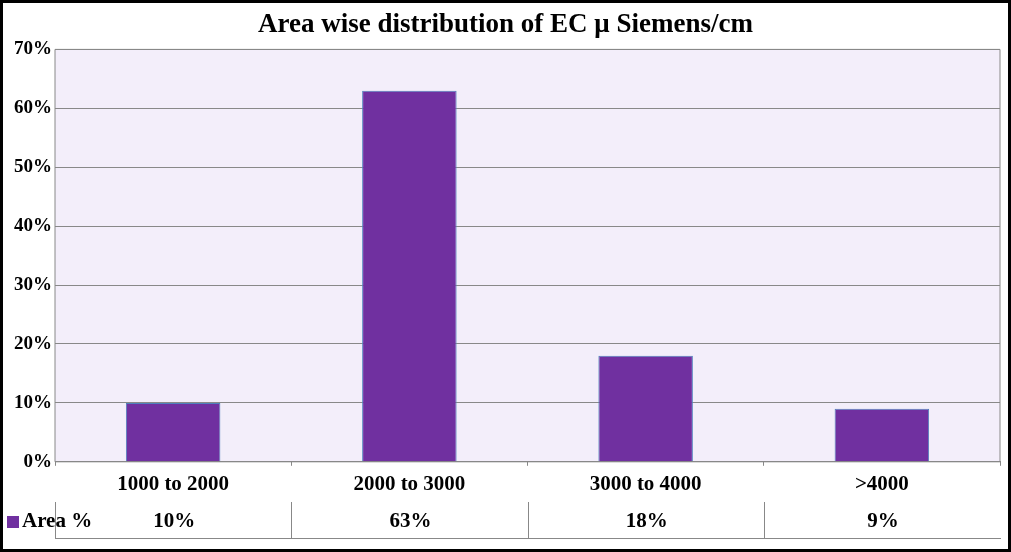  What do you see at coordinates (33, 225) in the screenshot?
I see `y-tick-label: 40%` at bounding box center [33, 225].